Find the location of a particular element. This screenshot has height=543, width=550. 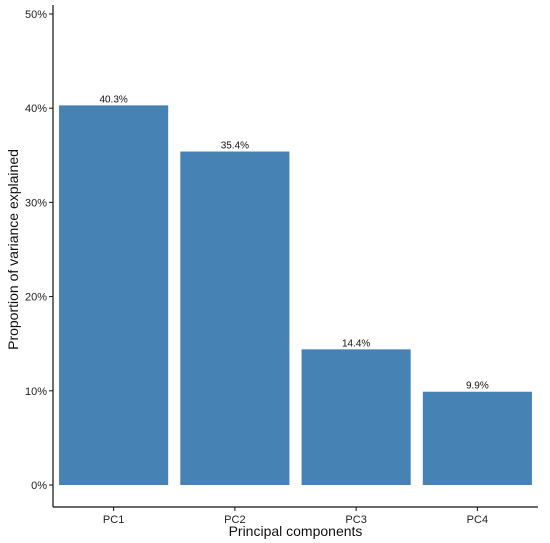

y-tick-label: 50% is located at coordinates (36, 15).